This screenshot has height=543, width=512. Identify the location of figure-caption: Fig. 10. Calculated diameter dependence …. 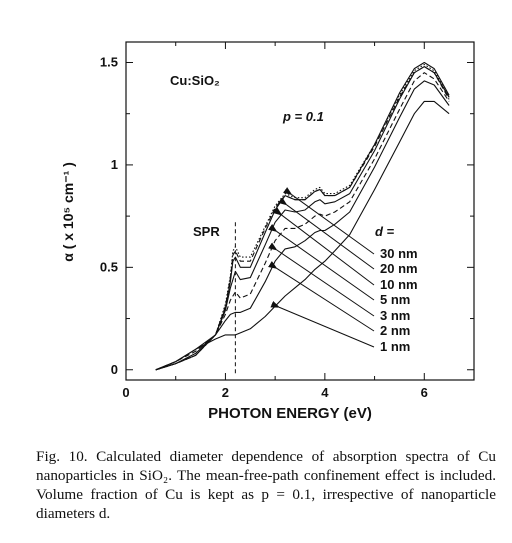
(266, 485).